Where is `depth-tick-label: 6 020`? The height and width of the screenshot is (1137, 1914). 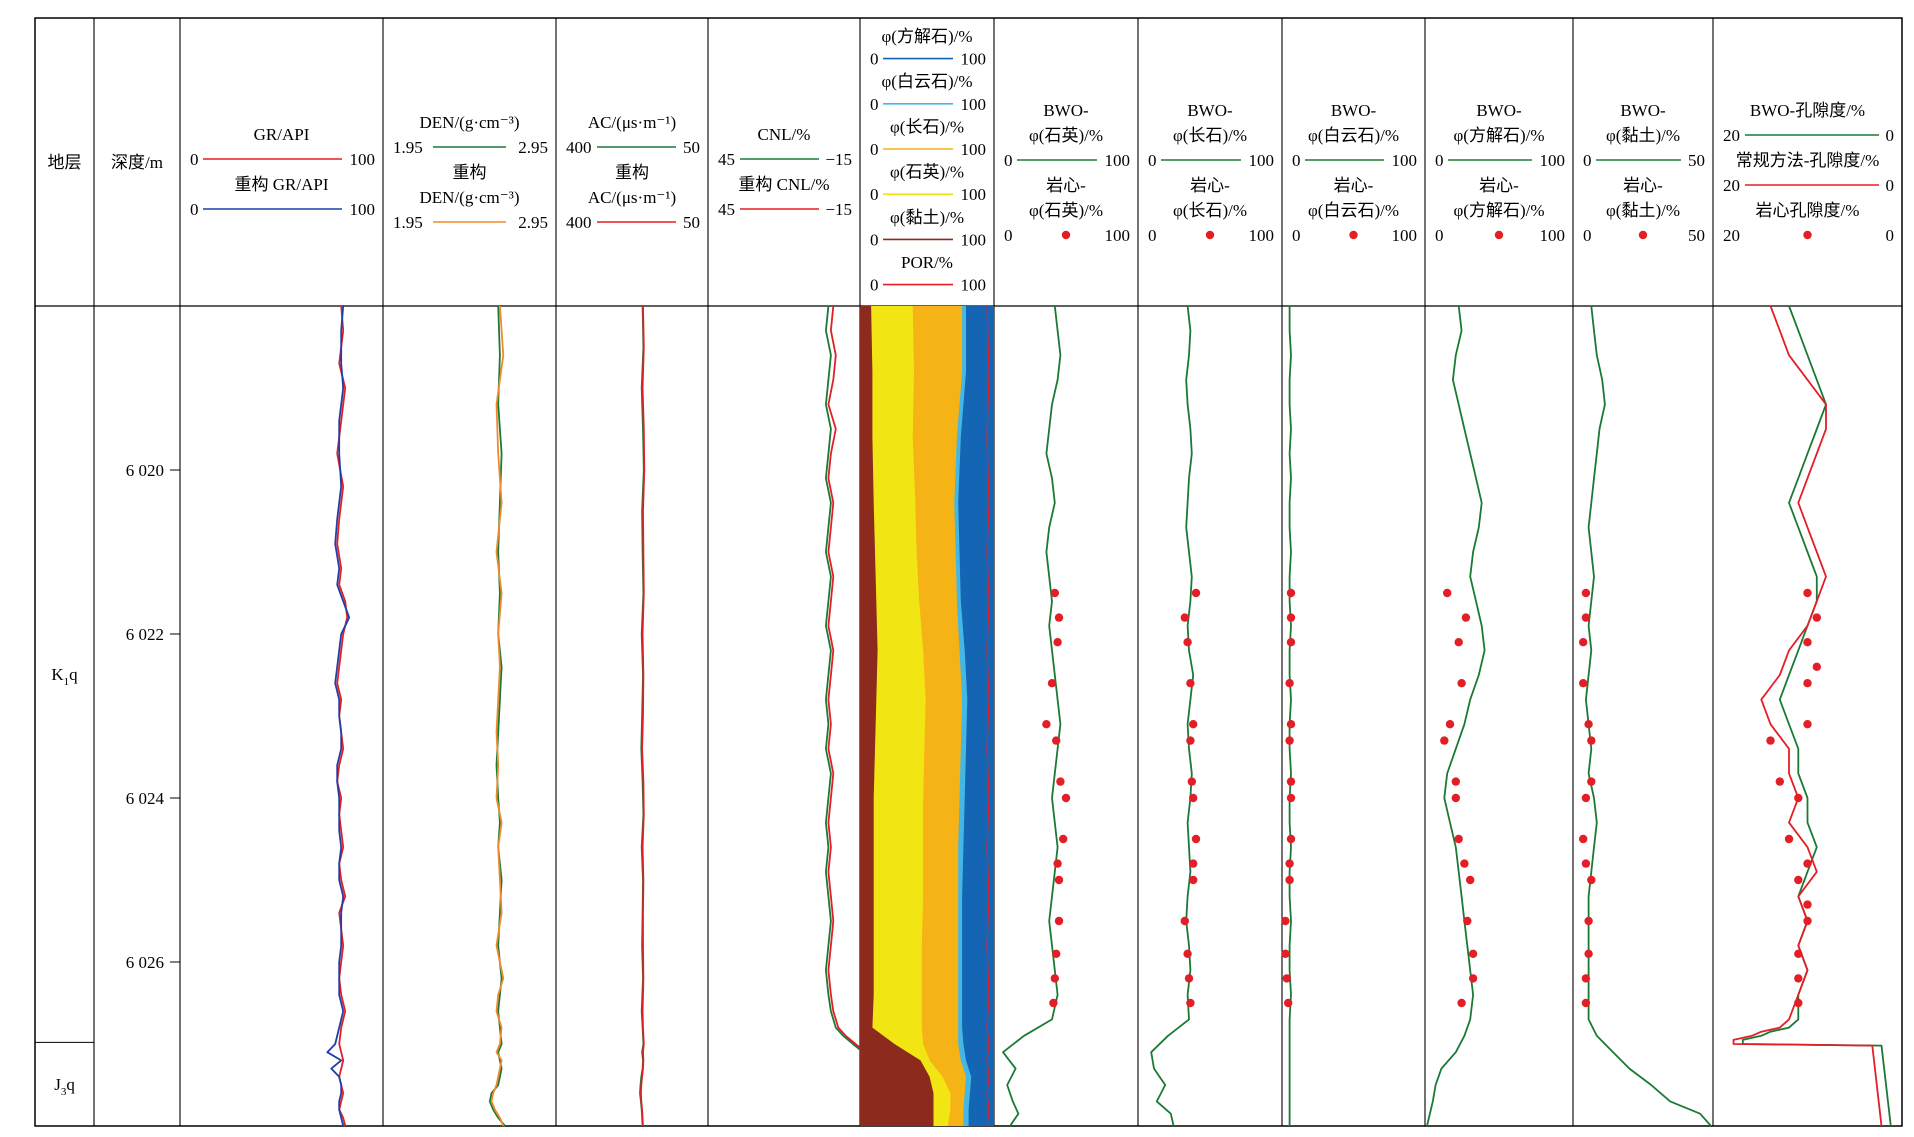
depth-tick-label: 6 020 is located at coordinates (145, 470).